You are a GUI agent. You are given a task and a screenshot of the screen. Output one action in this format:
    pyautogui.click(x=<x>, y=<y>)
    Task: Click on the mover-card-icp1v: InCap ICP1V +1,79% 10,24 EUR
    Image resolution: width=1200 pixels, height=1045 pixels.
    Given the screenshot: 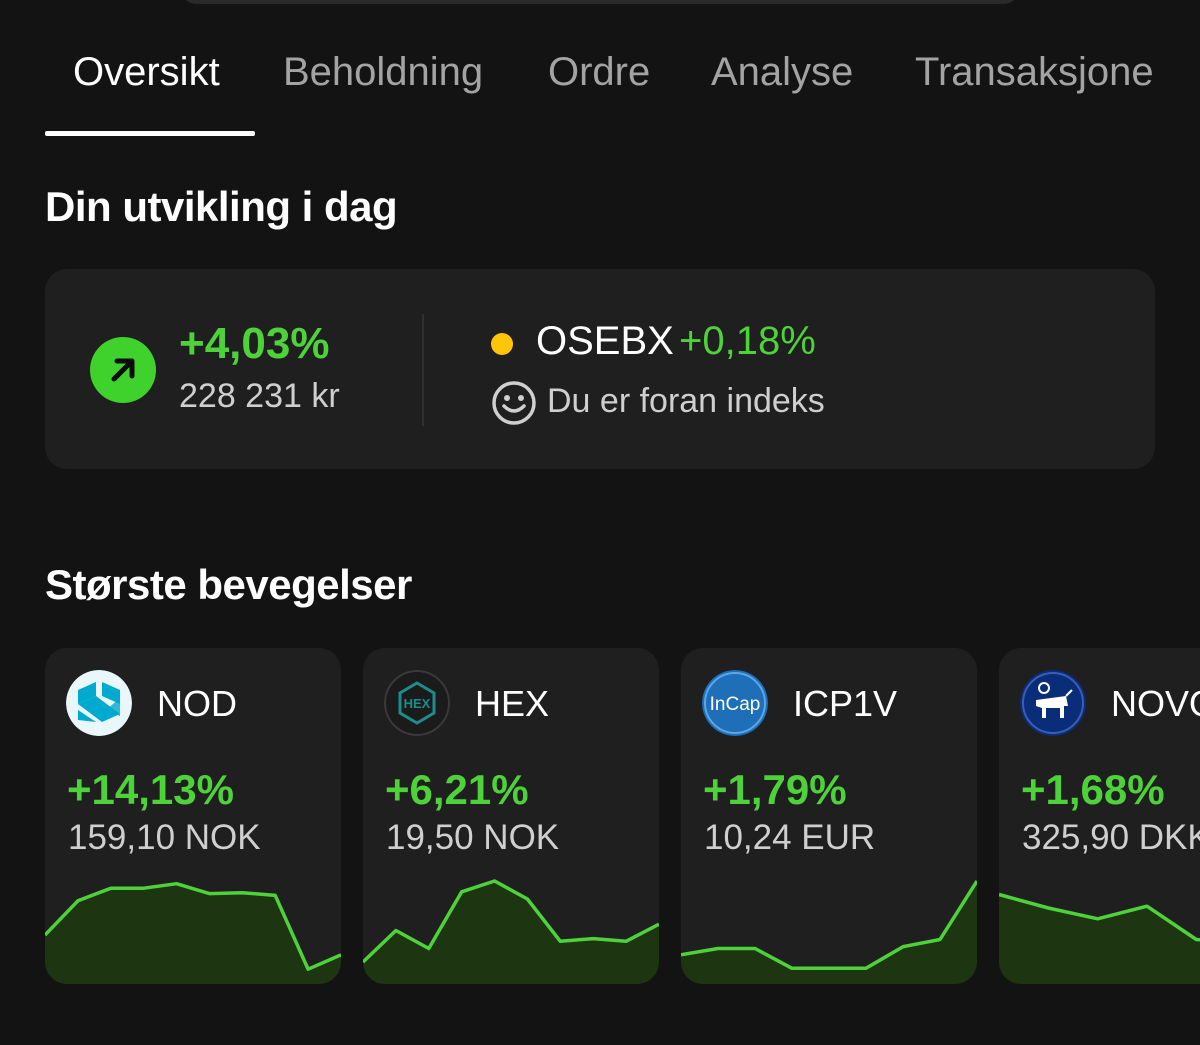 What is the action you would take?
    pyautogui.click(x=829, y=816)
    